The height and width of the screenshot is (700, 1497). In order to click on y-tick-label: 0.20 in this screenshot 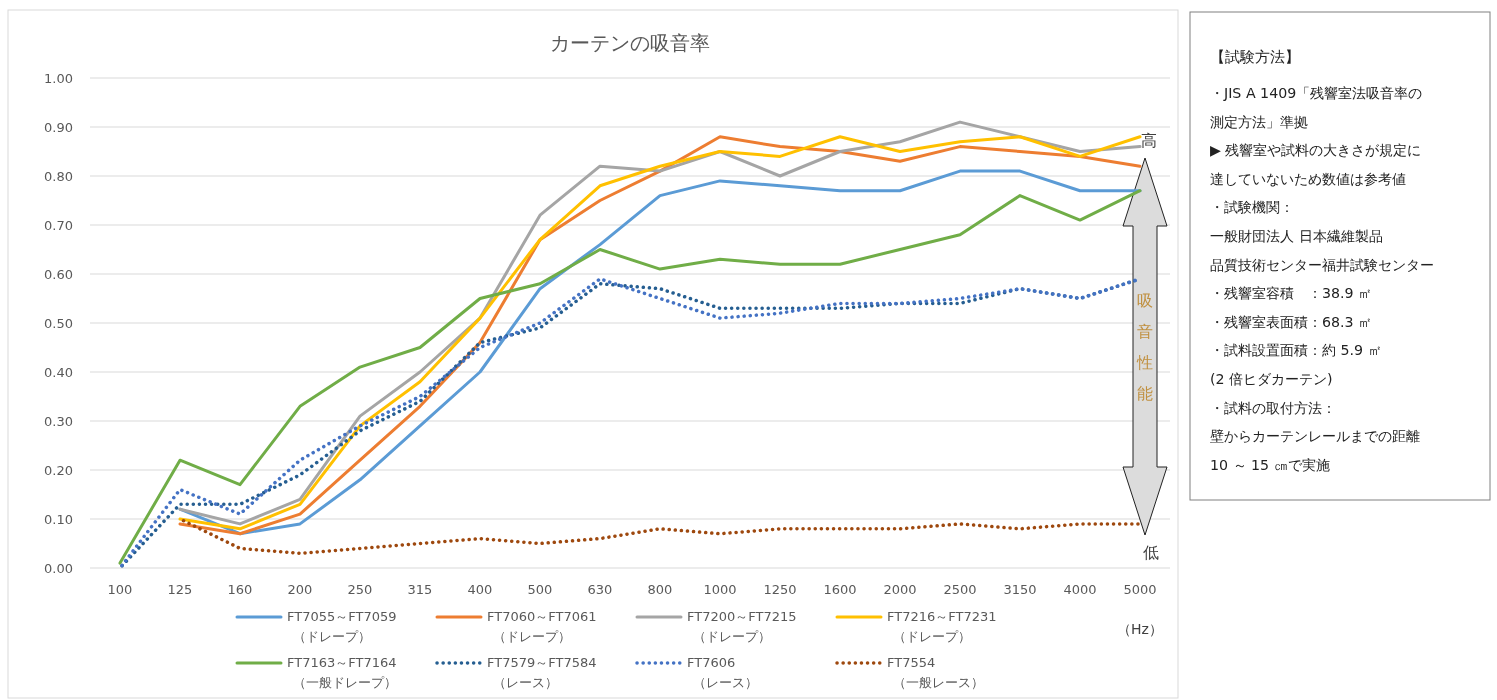, I will do `click(58, 470)`.